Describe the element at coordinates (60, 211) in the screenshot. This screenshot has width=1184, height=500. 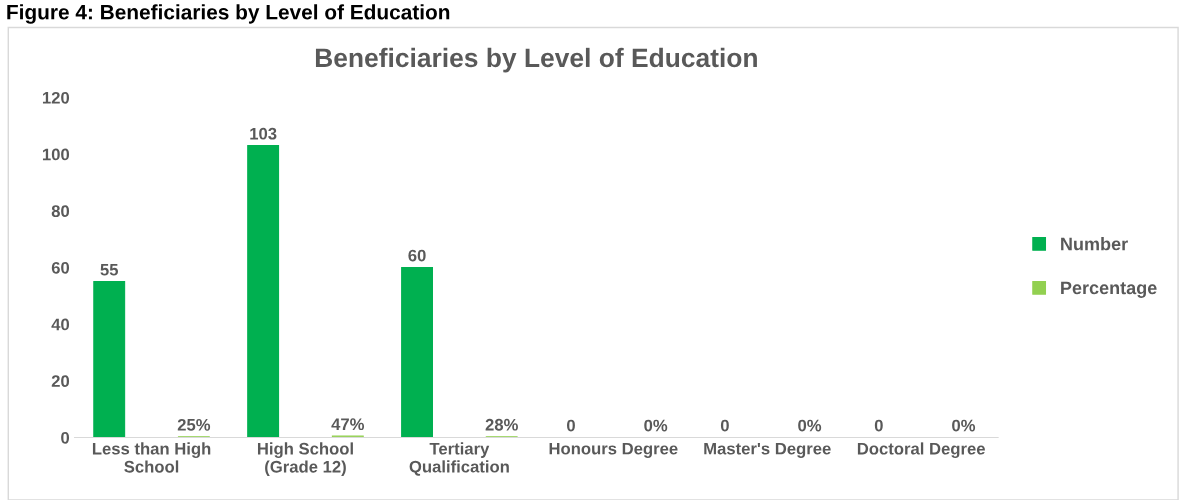
I see `y-tick-label: 80` at that location.